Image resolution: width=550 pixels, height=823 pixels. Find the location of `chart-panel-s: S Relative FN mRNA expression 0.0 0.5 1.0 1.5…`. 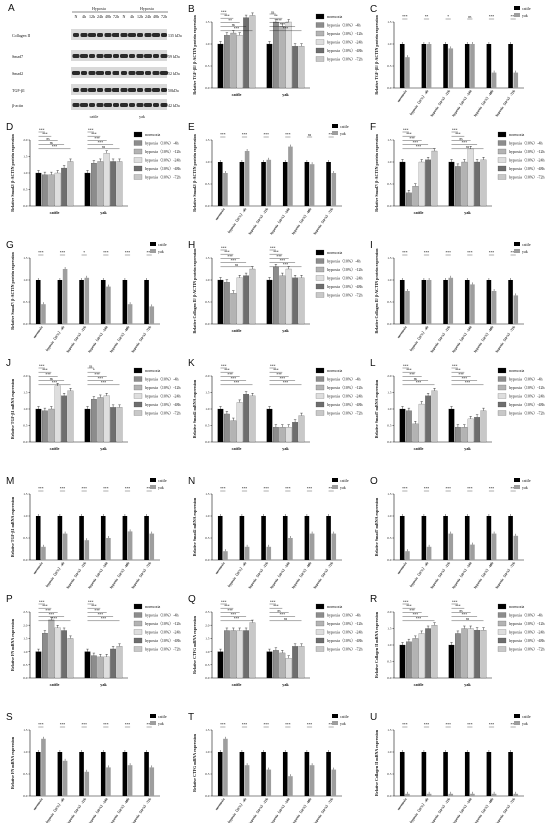

chart-panel-s: S Relative FN mRNA expression 0.0 0.5 1.0 1.5… is located at coordinates (86, 767).